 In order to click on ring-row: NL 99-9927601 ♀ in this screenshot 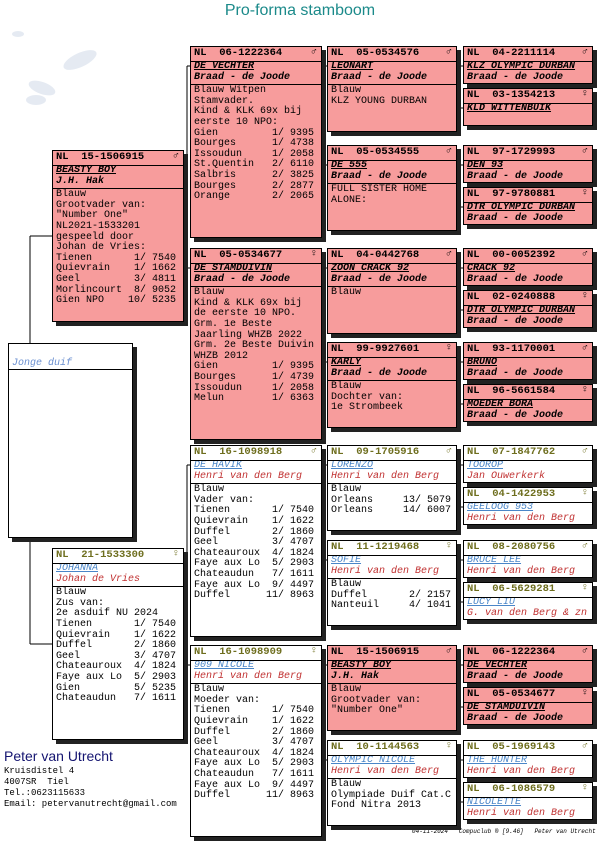, I will do `click(392, 350)`.